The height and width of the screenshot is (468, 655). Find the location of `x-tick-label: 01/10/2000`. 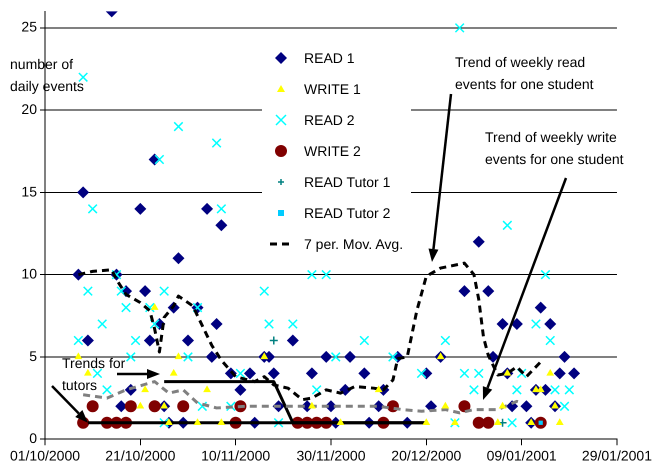

x-tick-label: 01/10/2000 is located at coordinates (45, 455).